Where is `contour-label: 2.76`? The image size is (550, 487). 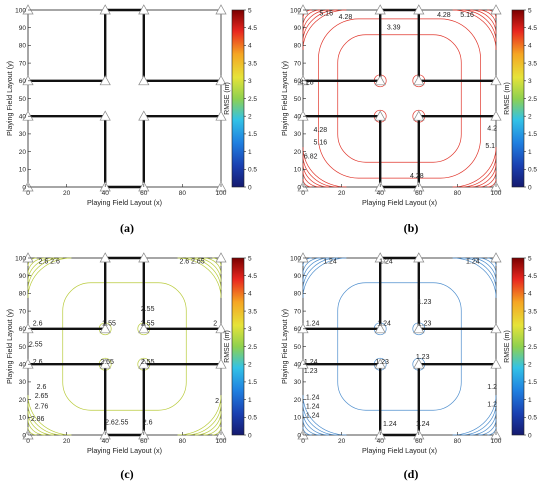 contour-label: 2.76 is located at coordinates (42, 406).